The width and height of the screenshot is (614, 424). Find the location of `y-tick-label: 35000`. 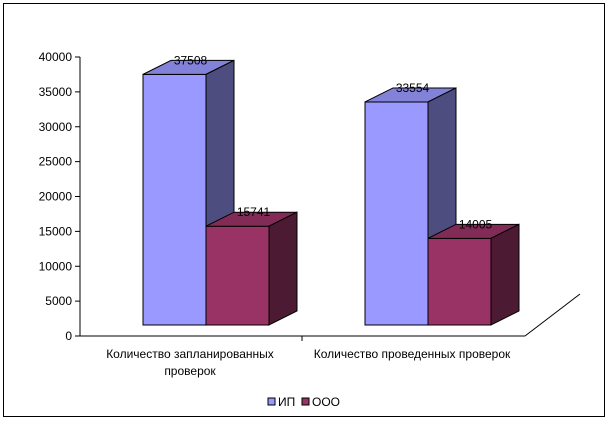

y-tick-label: 35000 is located at coordinates (56, 92).